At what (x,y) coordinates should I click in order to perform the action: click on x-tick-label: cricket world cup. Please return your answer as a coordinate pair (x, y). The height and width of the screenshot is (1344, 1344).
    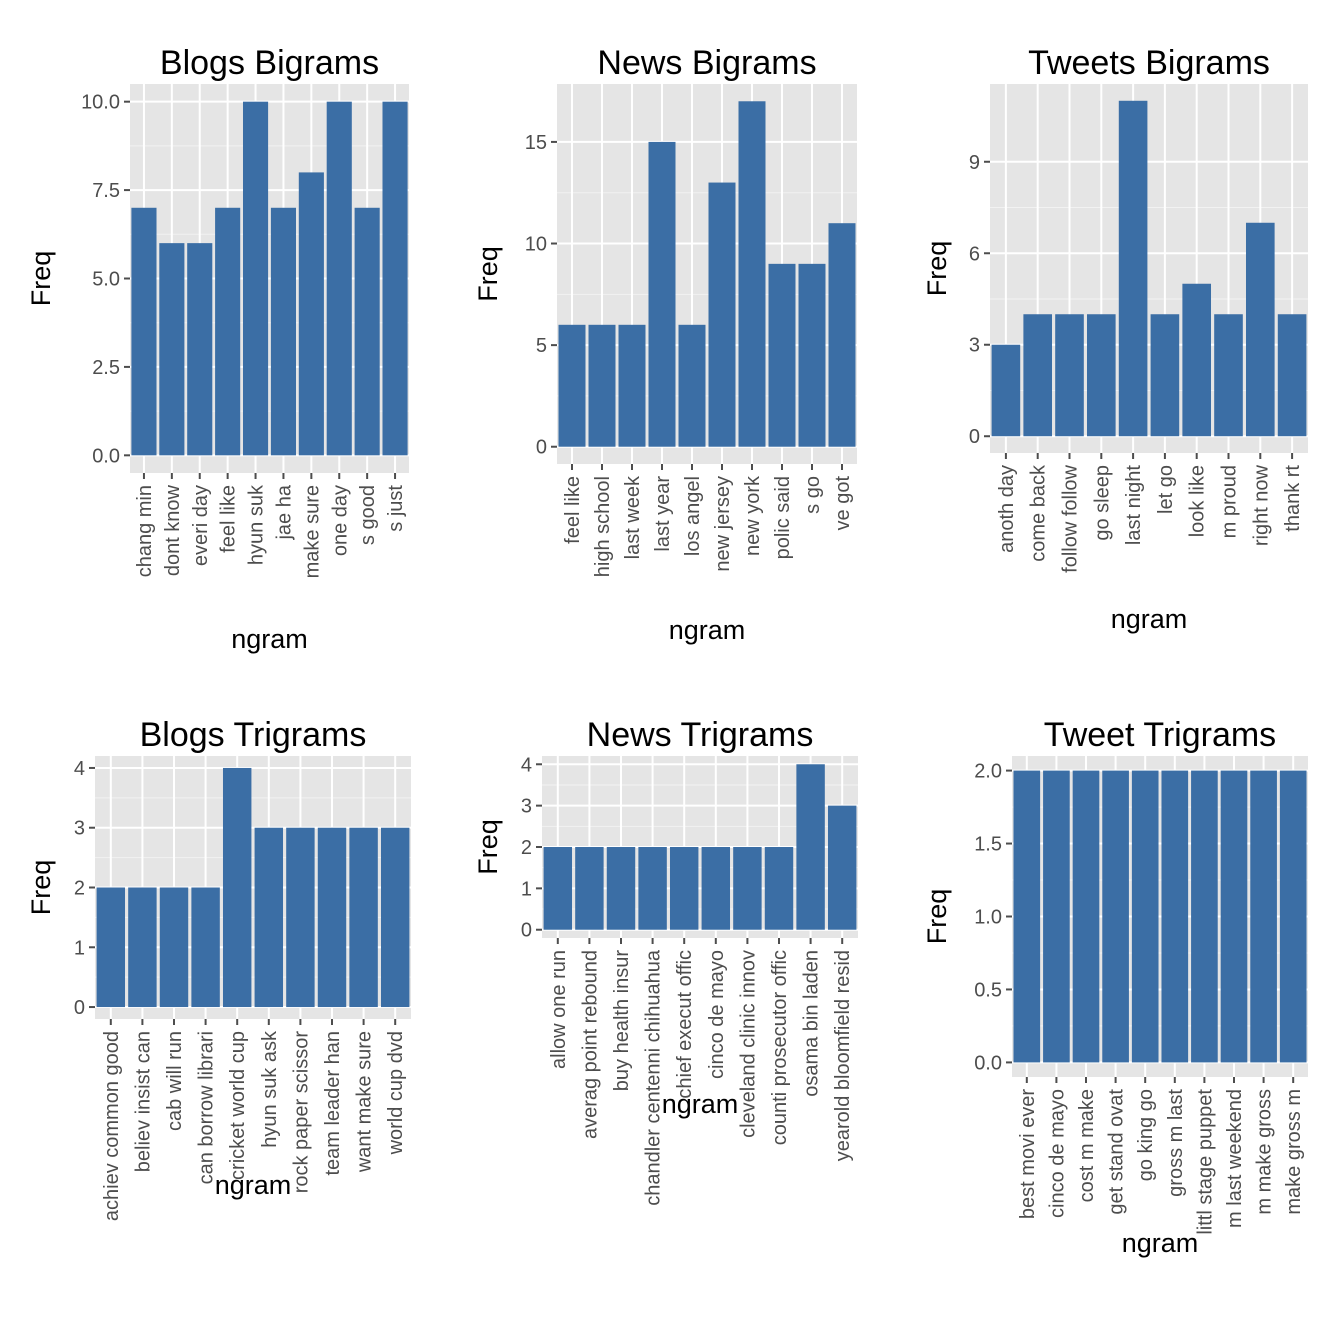
    Looking at the image, I should click on (238, 1105).